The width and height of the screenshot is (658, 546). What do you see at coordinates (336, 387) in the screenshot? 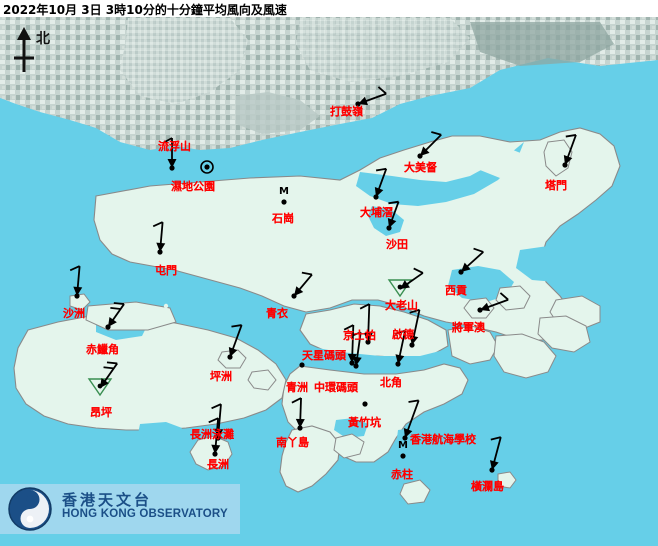
I see `station-label: 中環碼頭` at bounding box center [336, 387].